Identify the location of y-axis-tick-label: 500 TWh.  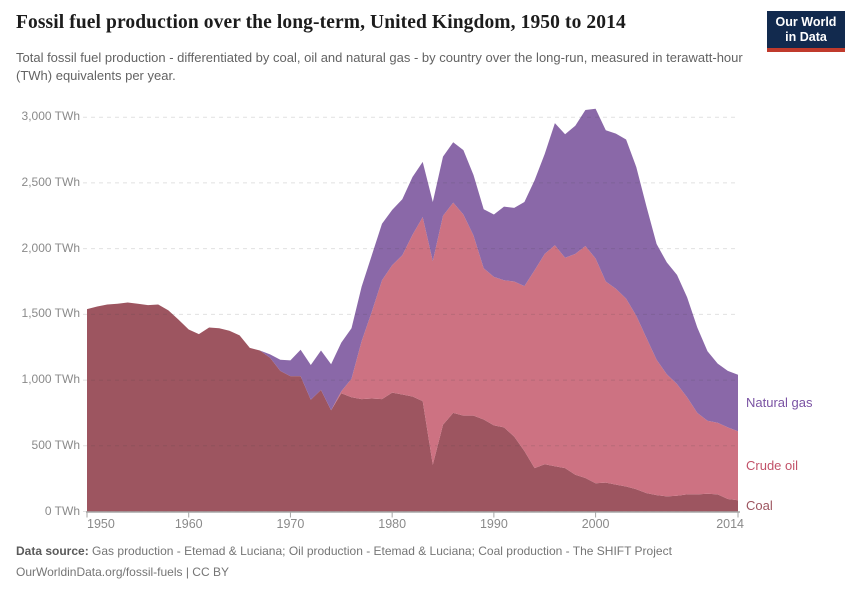
(55, 444).